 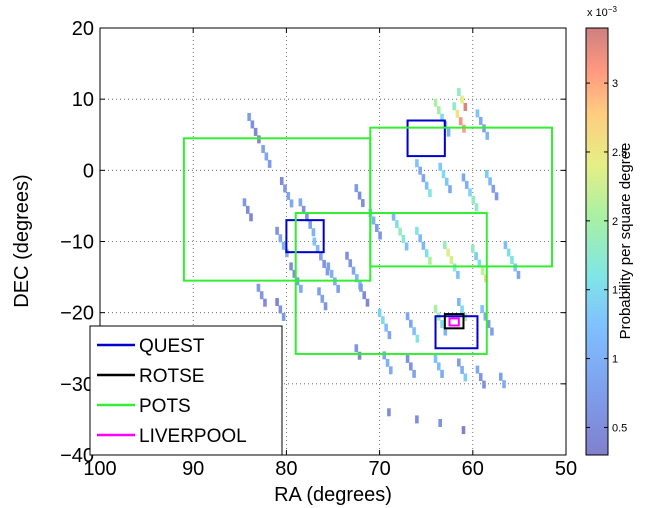 What do you see at coordinates (619, 428) in the screenshot?
I see `colorbar-tick-label: 0.5` at bounding box center [619, 428].